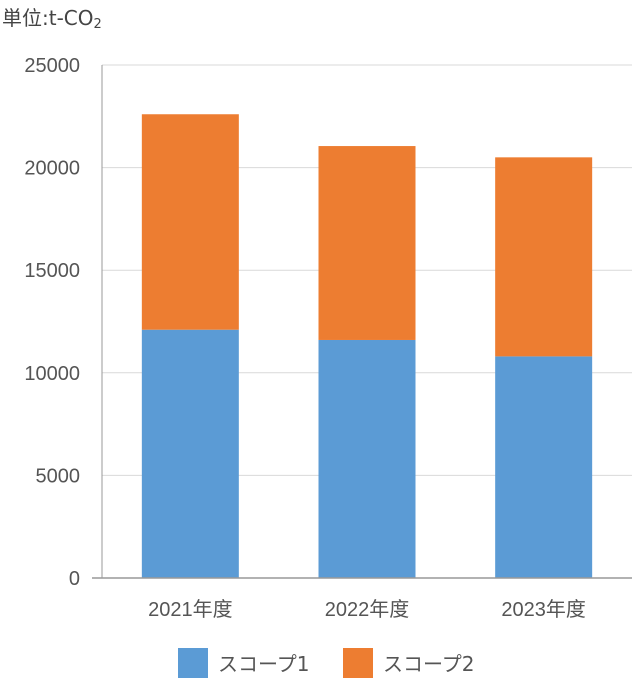 The image size is (640, 681). What do you see at coordinates (52, 66) in the screenshot?
I see `y-tick-label: 25000` at bounding box center [52, 66].